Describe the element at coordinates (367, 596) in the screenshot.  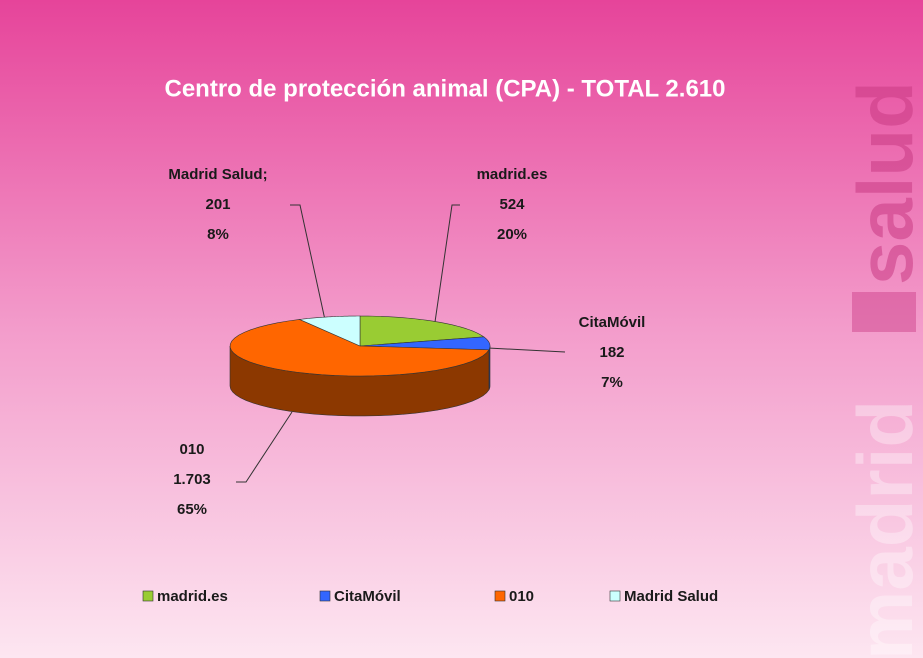
I see `legend-label: CitaMóvil` at that location.